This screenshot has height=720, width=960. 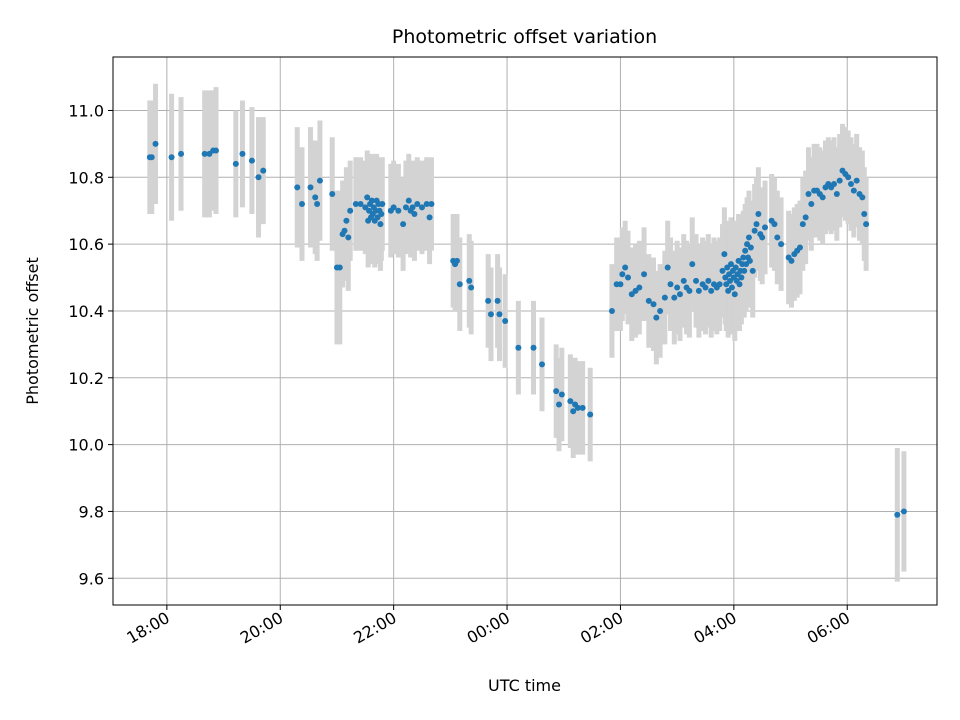 I want to click on y-tick-label: 9.8, so click(x=91, y=511).